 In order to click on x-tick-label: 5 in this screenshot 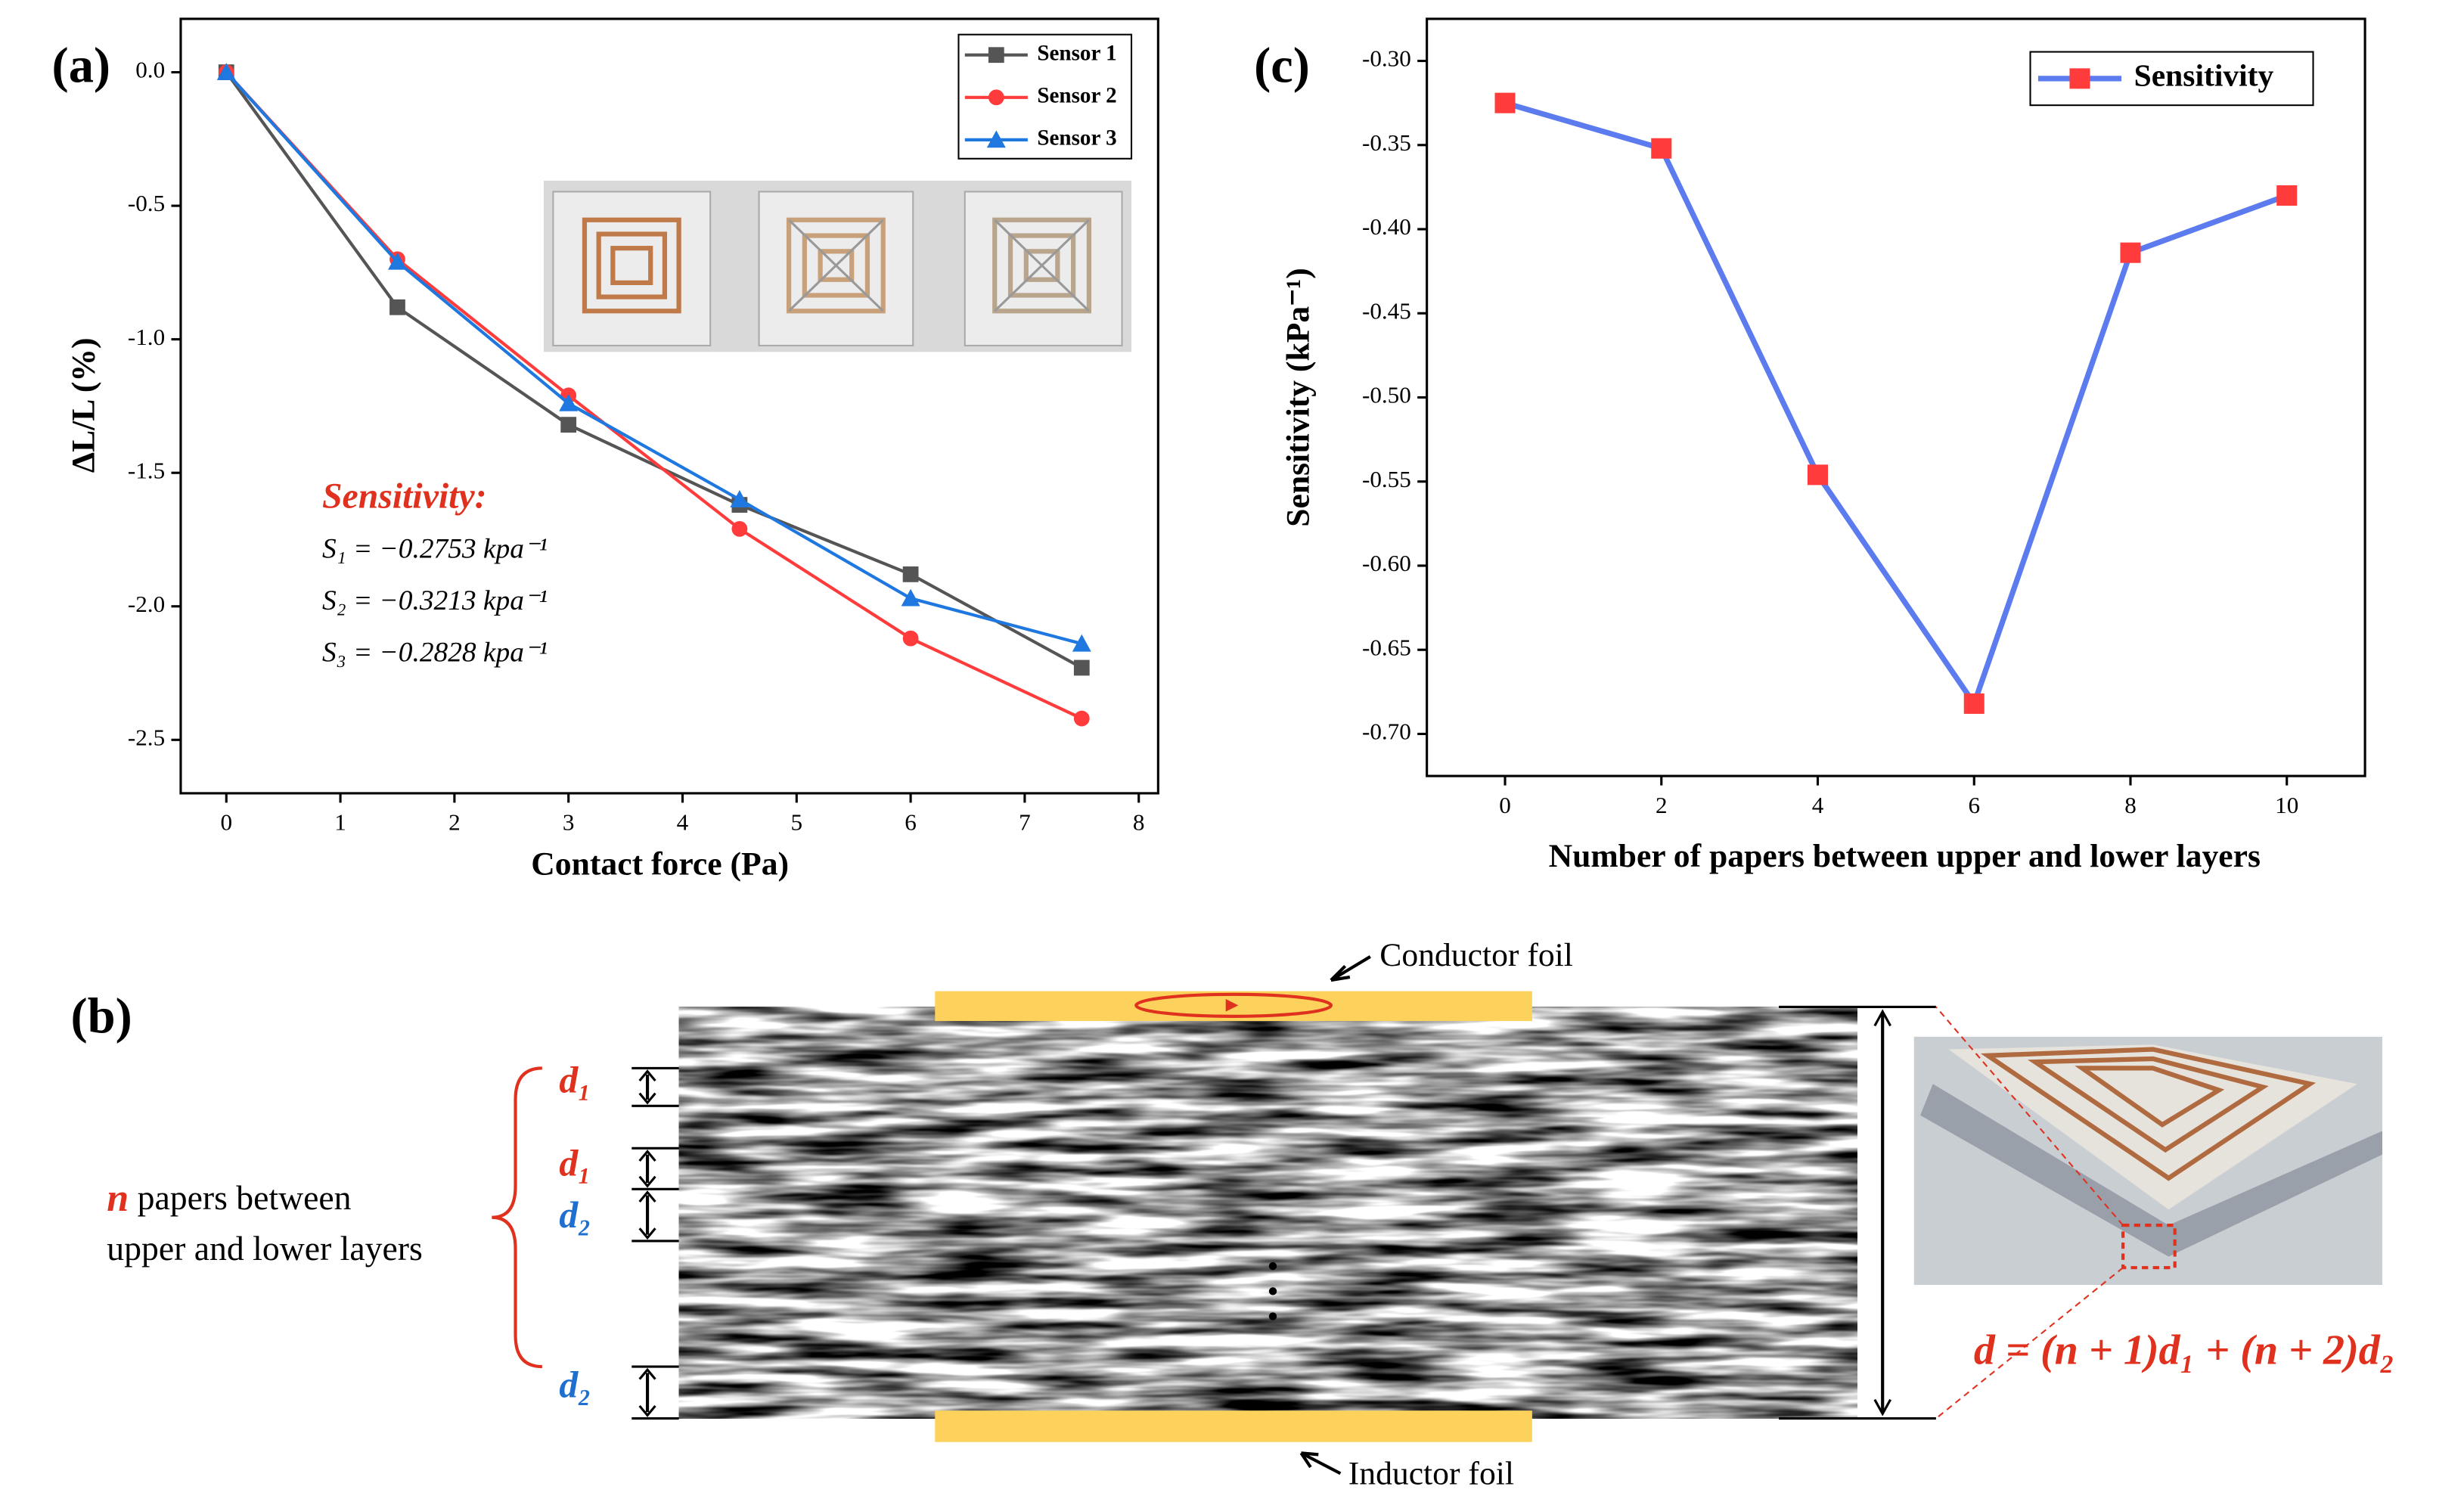, I will do `click(797, 822)`.